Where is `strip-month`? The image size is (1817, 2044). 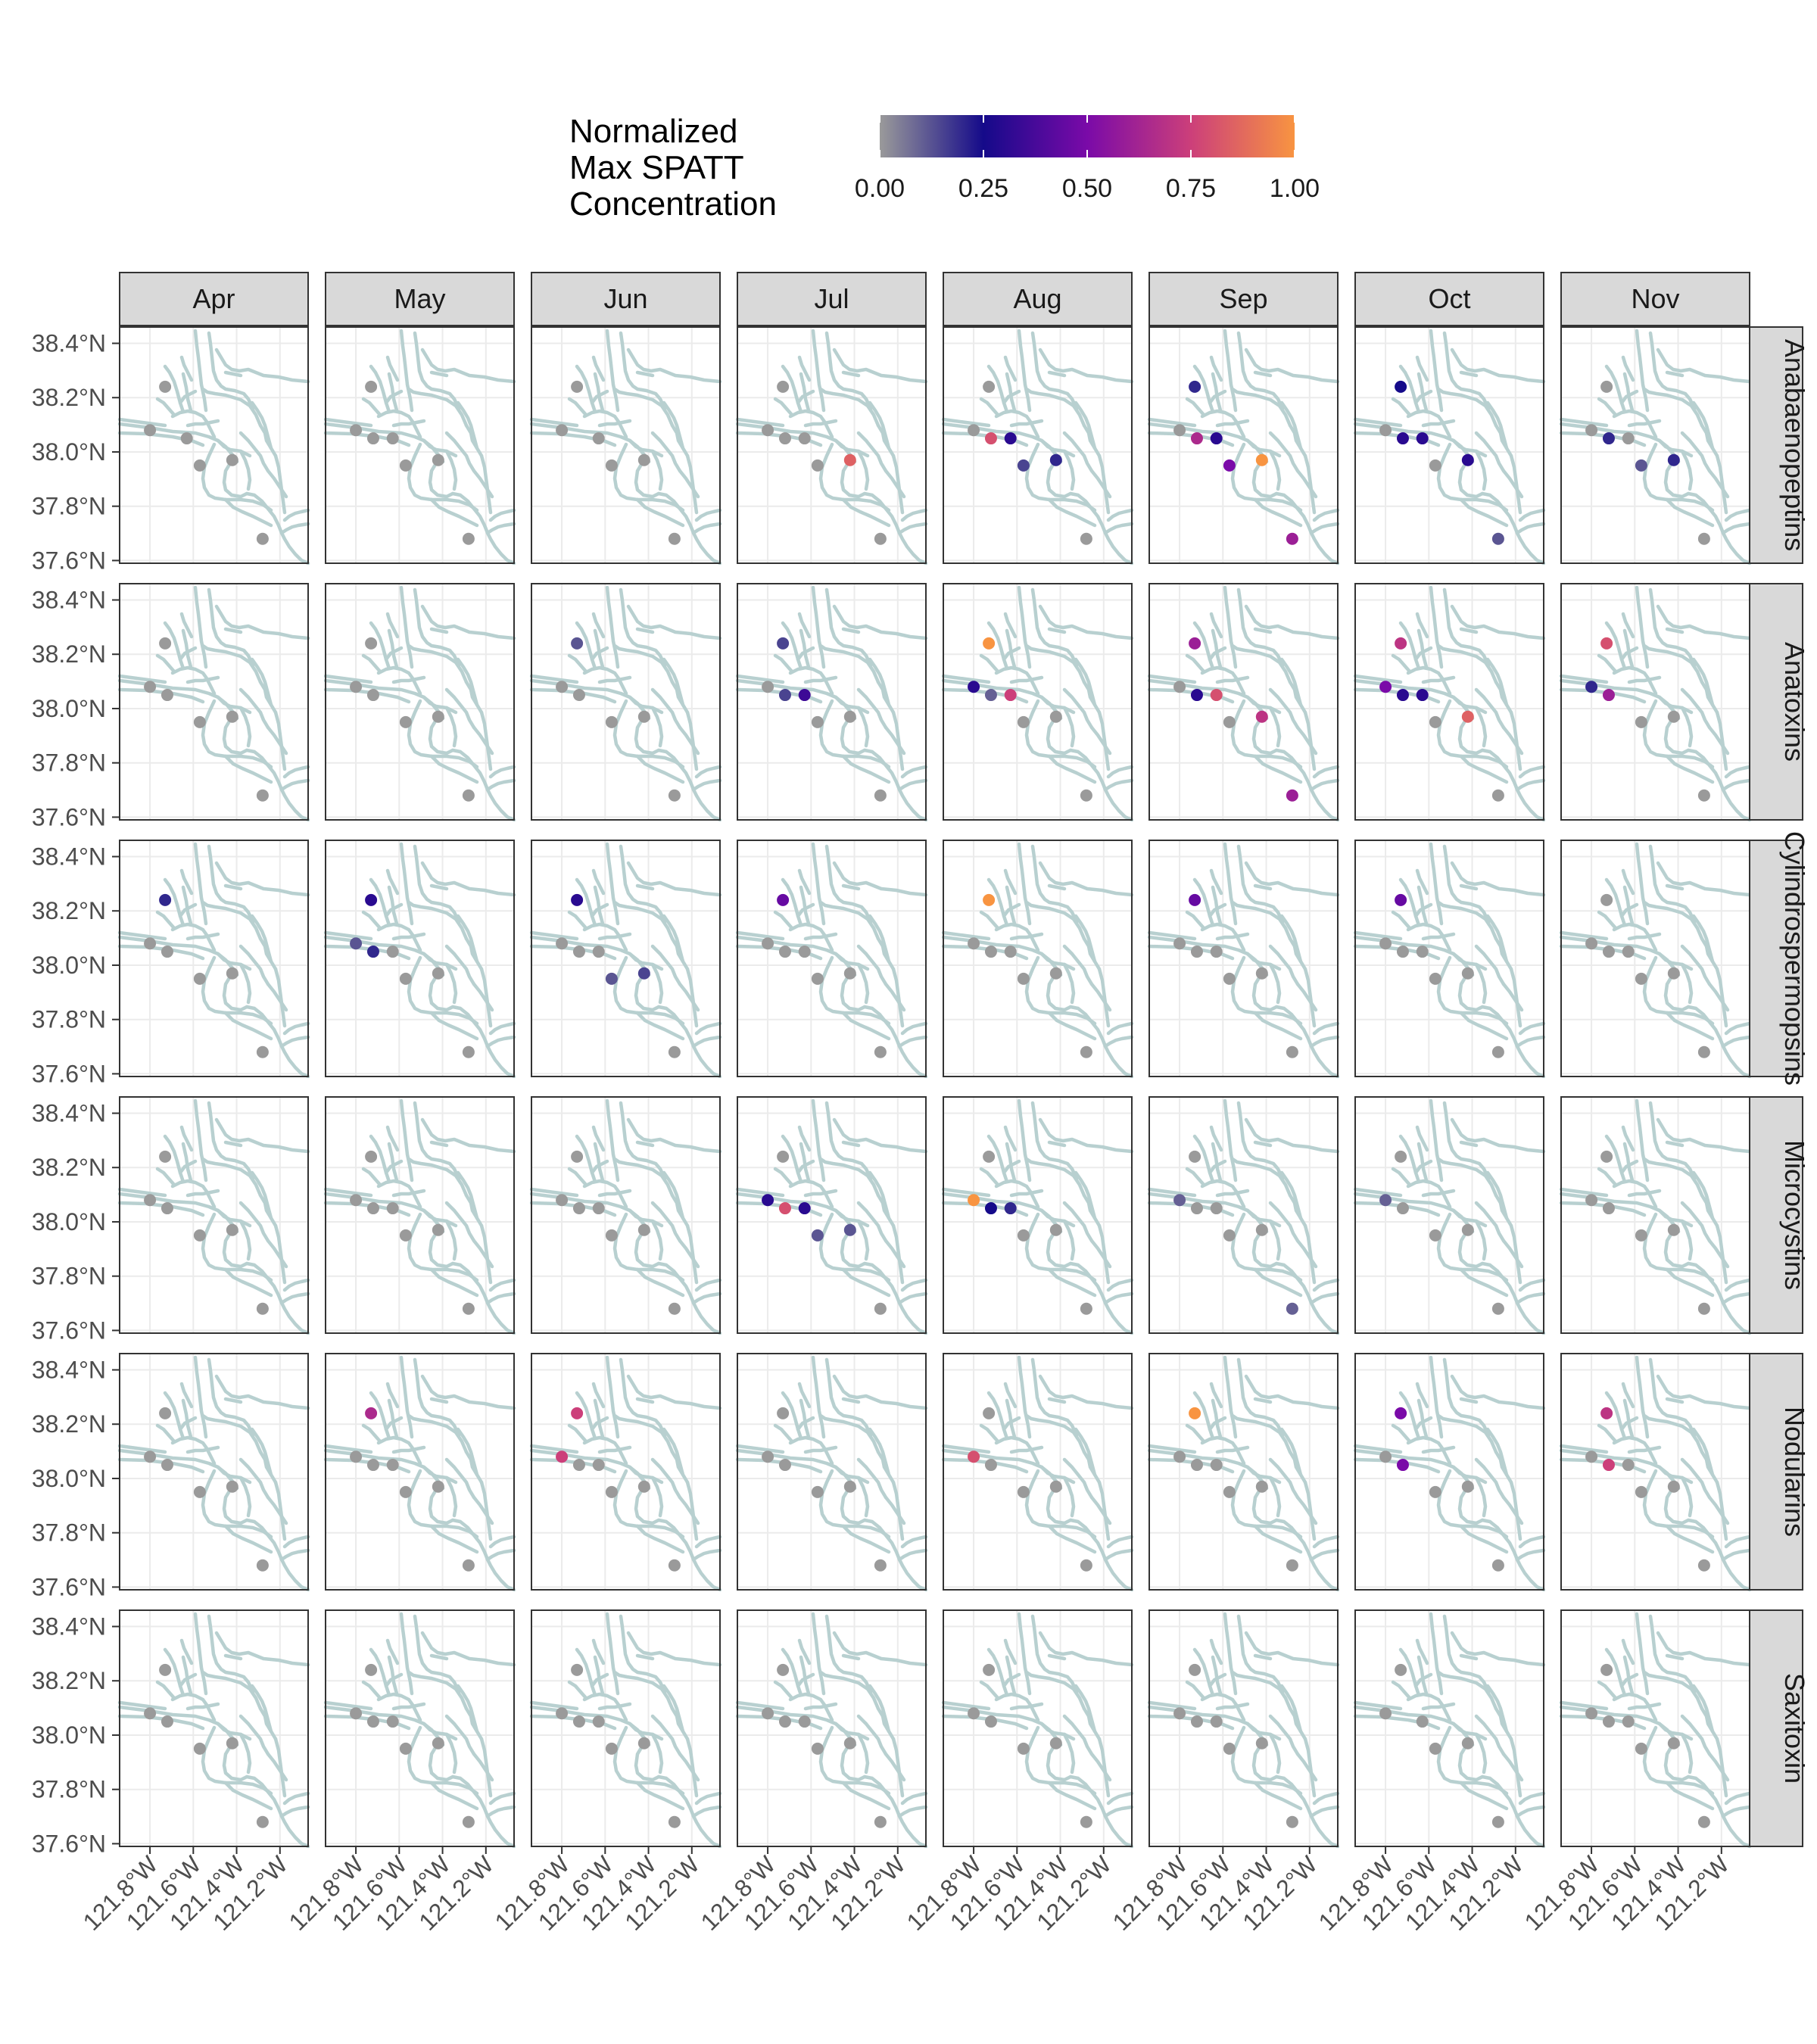
strip-month is located at coordinates (214, 299).